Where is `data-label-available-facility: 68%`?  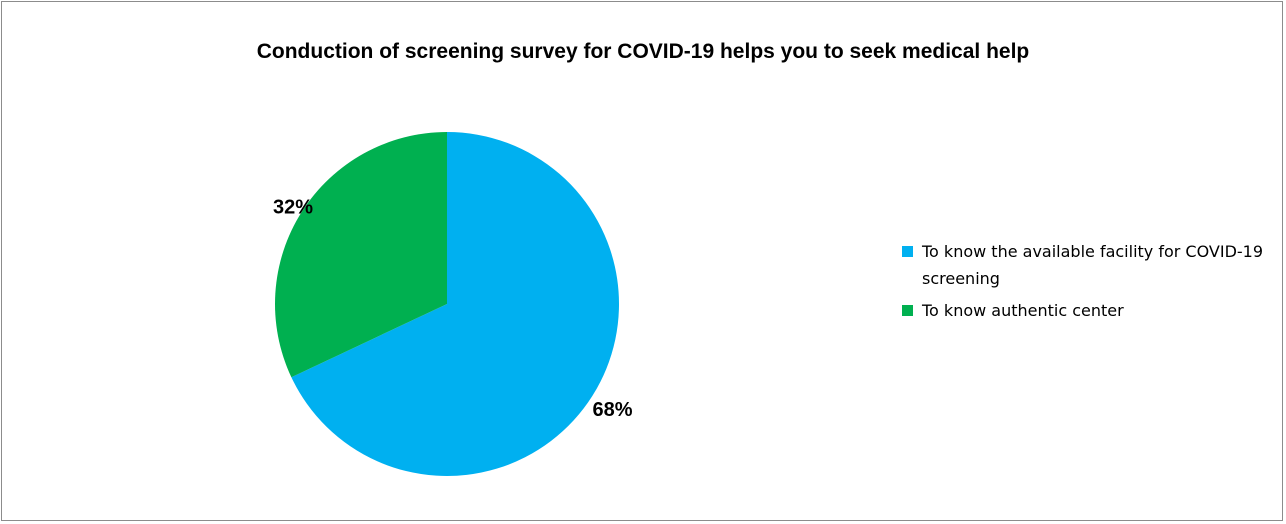
data-label-available-facility: 68% is located at coordinates (613, 410).